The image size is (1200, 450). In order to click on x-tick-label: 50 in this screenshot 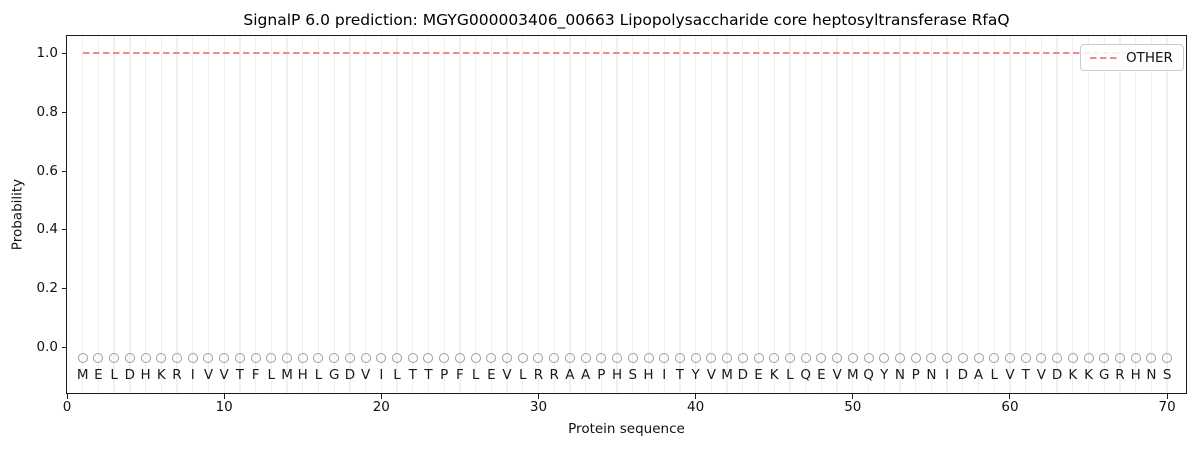, I will do `click(853, 407)`.